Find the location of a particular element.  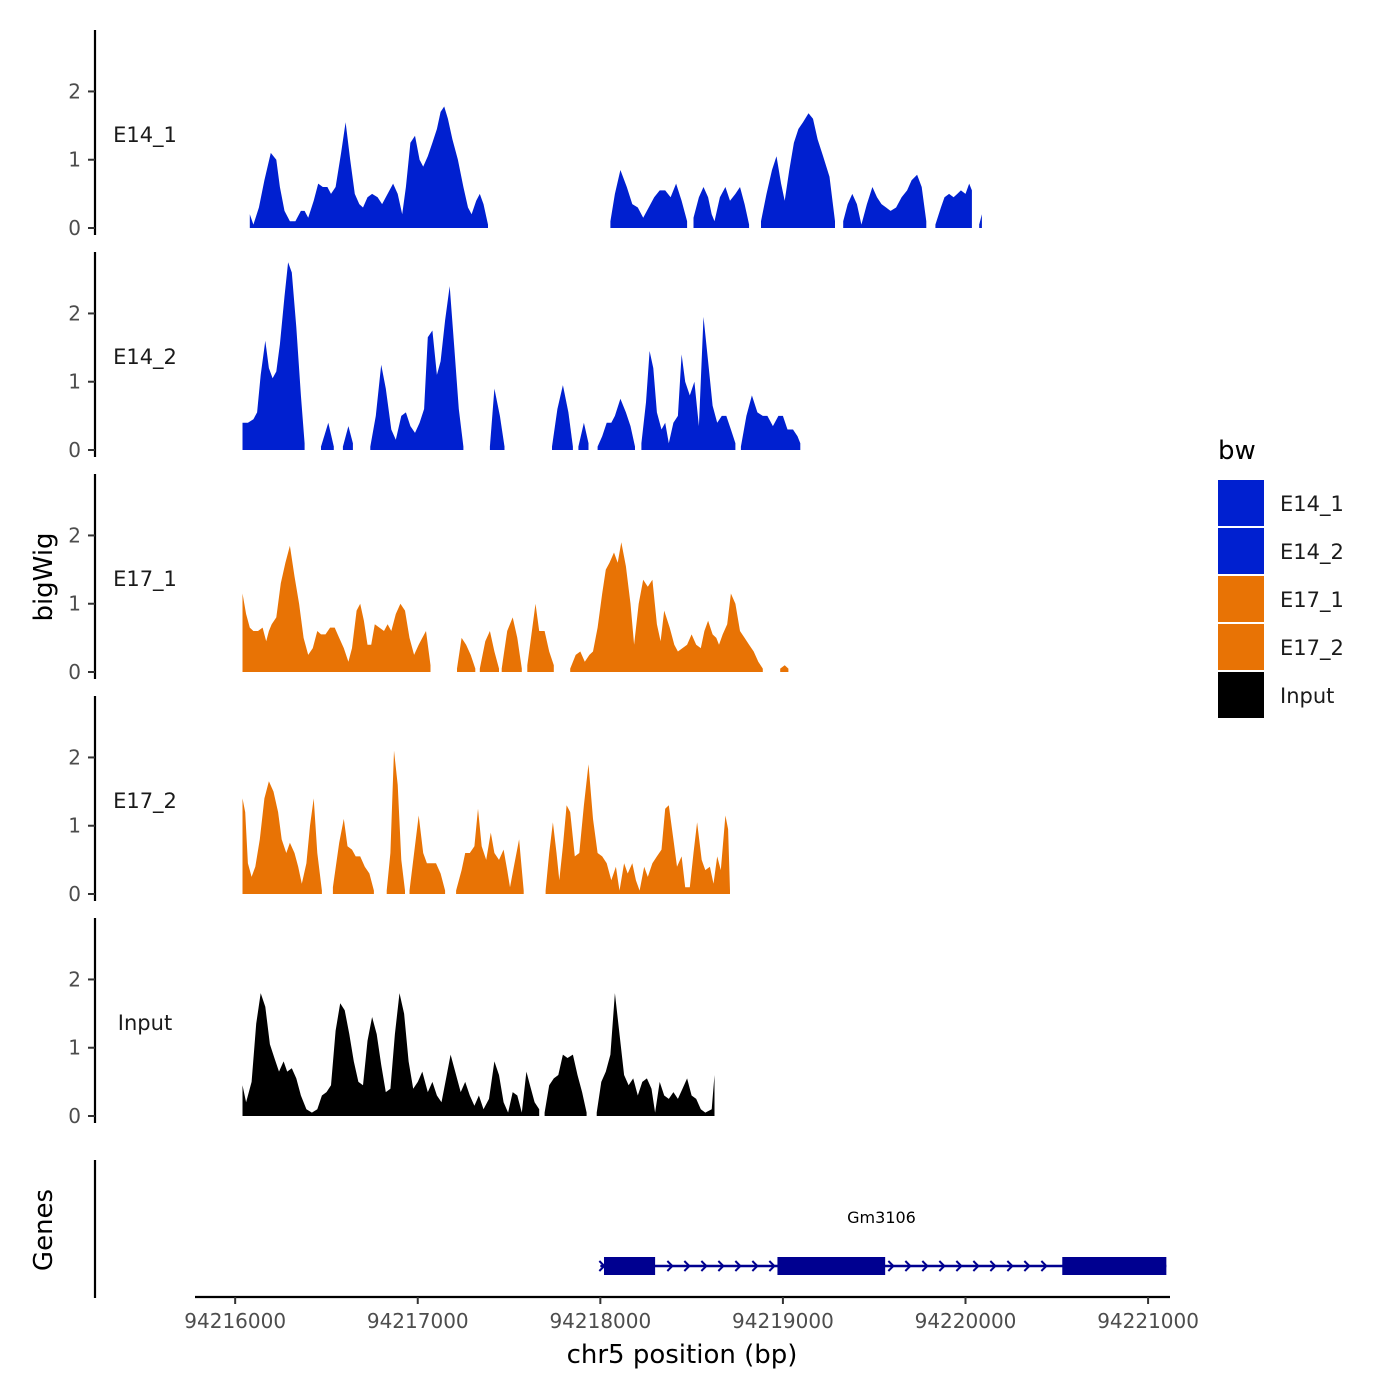

genes-panel: Gm3106 is located at coordinates (630, 1229).